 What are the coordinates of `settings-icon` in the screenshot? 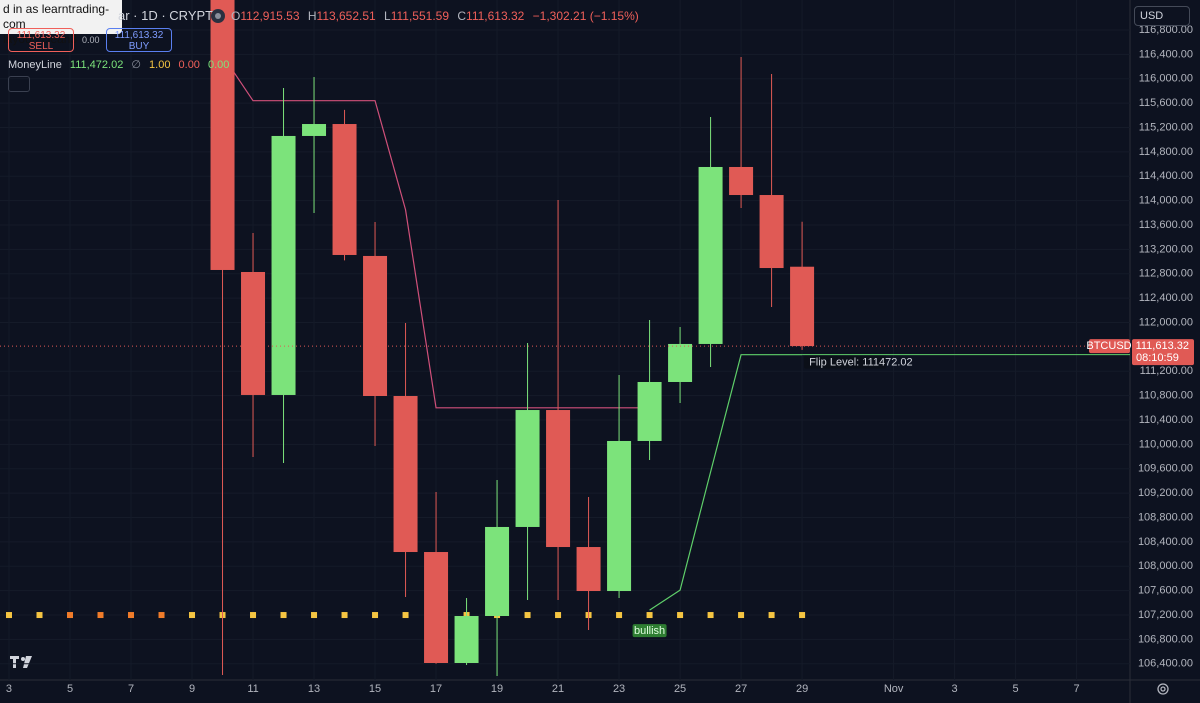 It's located at (1163, 689).